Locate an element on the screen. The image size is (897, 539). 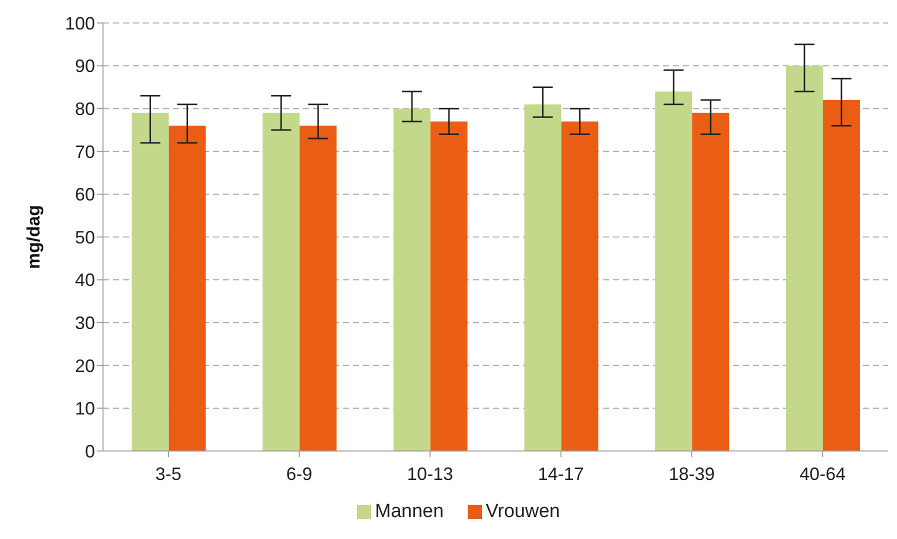
x-tick-label: 6-9 is located at coordinates (299, 474).